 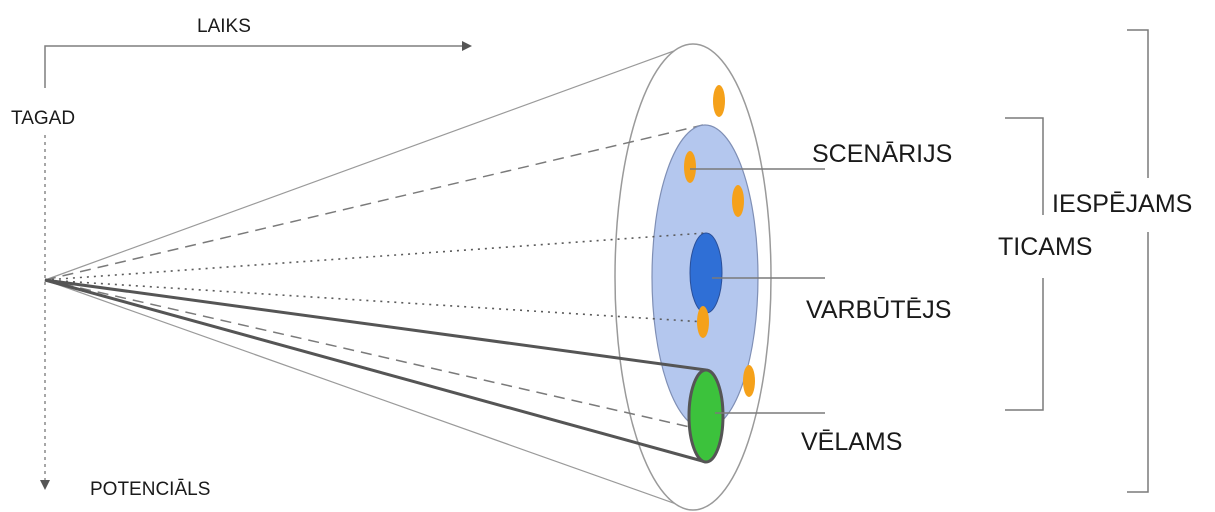 What do you see at coordinates (1024, 264) in the screenshot?
I see `plausible-bracket` at bounding box center [1024, 264].